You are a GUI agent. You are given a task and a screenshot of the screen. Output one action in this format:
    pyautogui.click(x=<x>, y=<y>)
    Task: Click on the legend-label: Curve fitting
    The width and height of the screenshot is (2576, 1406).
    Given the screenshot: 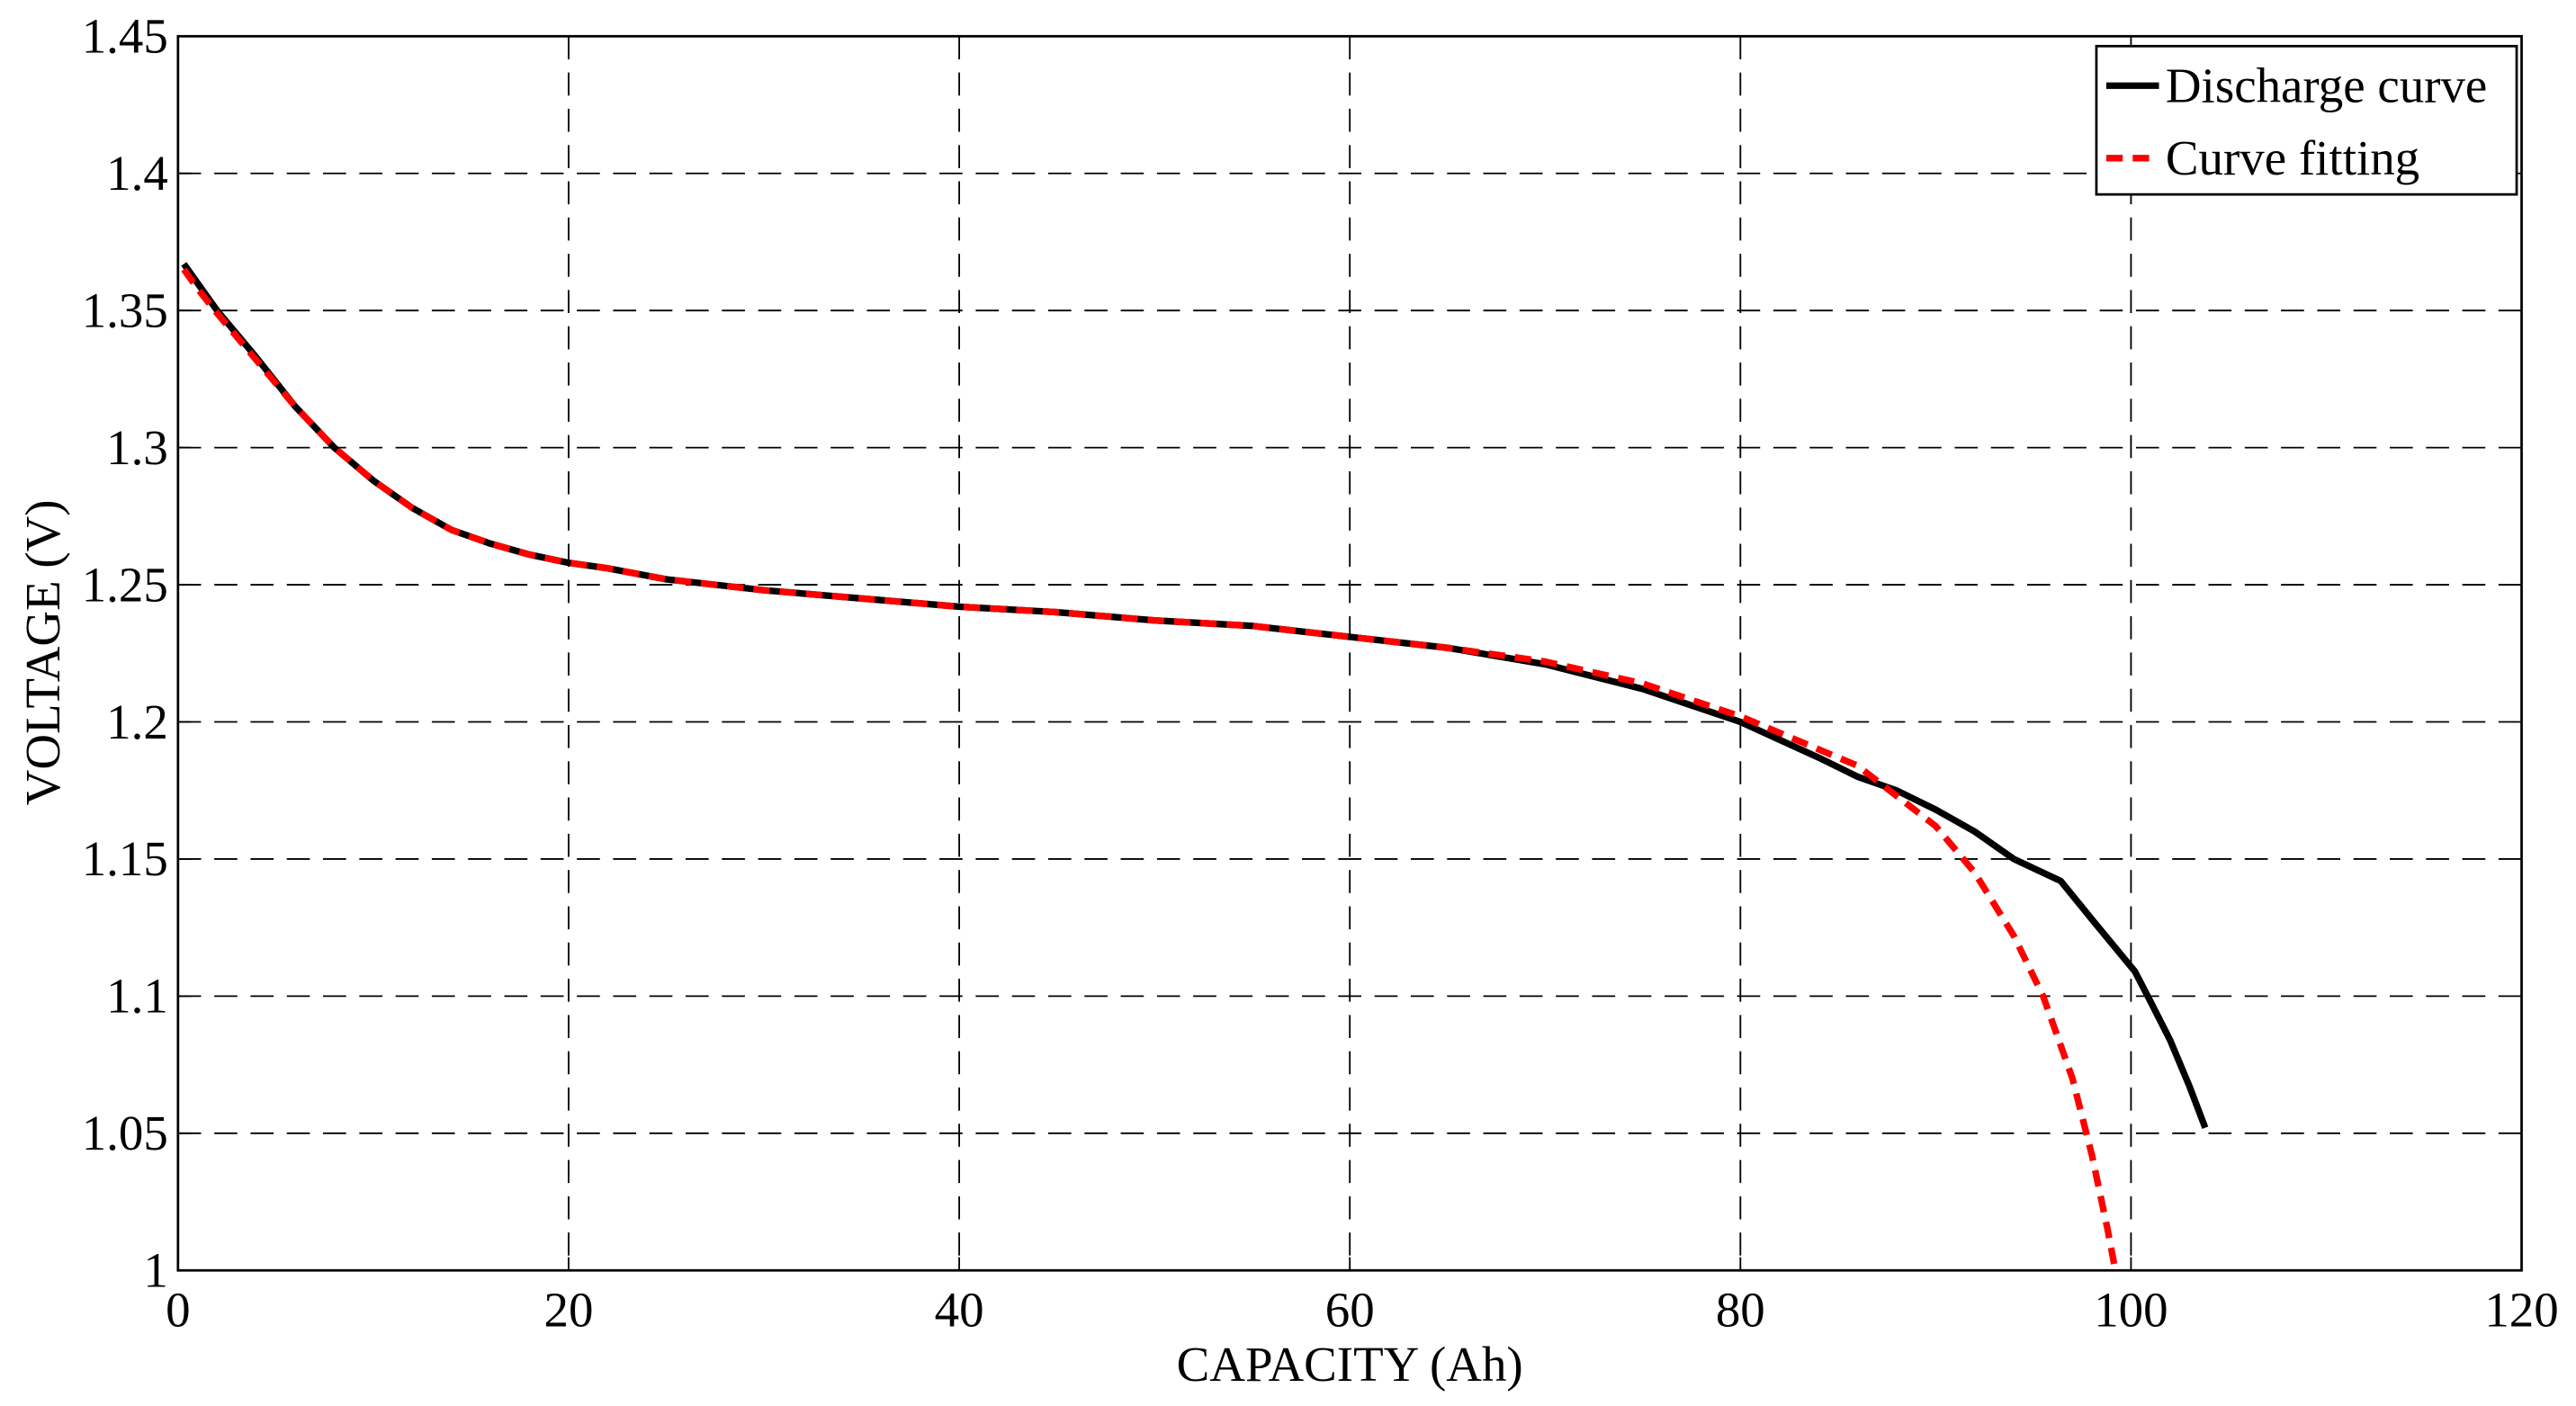 What is the action you would take?
    pyautogui.click(x=2293, y=157)
    